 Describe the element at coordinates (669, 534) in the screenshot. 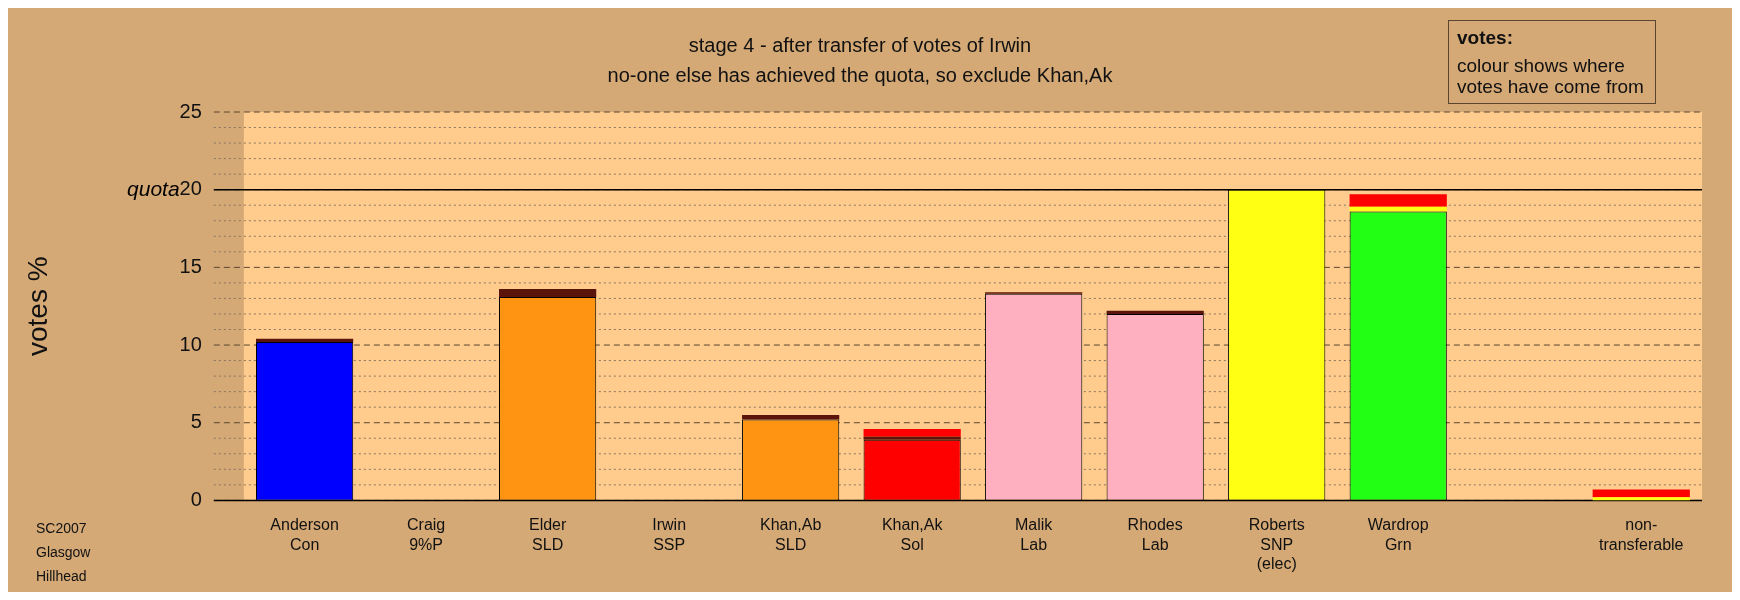

I see `x-tick-label: Irwin SSP` at that location.